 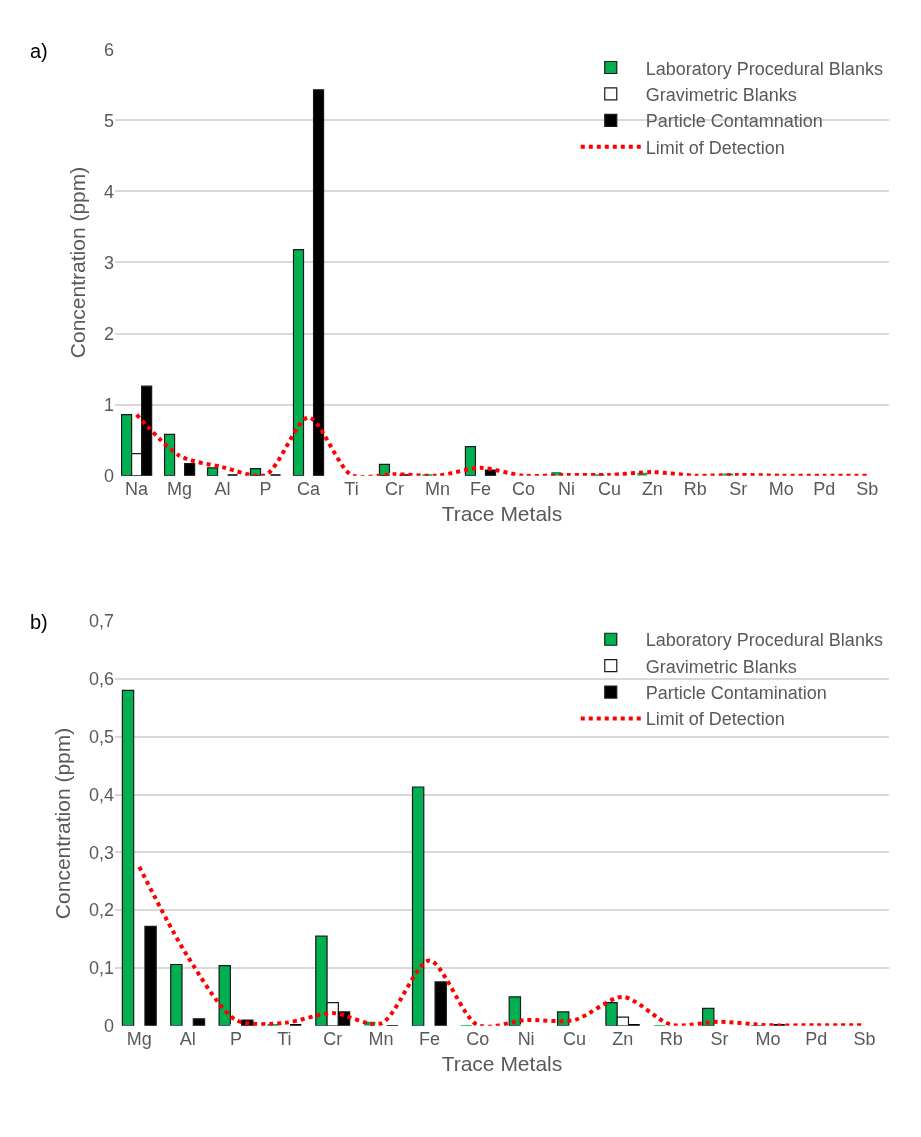 What do you see at coordinates (109, 120) in the screenshot?
I see `y-tick-label: 5` at bounding box center [109, 120].